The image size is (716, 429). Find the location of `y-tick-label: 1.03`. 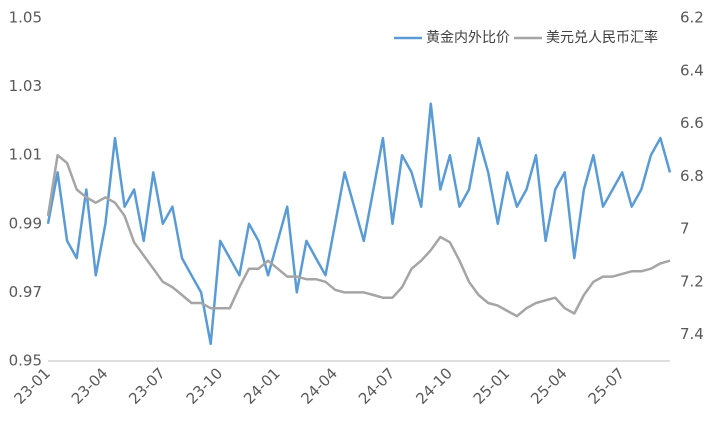

y-tick-label: 1.03 is located at coordinates (25, 86).